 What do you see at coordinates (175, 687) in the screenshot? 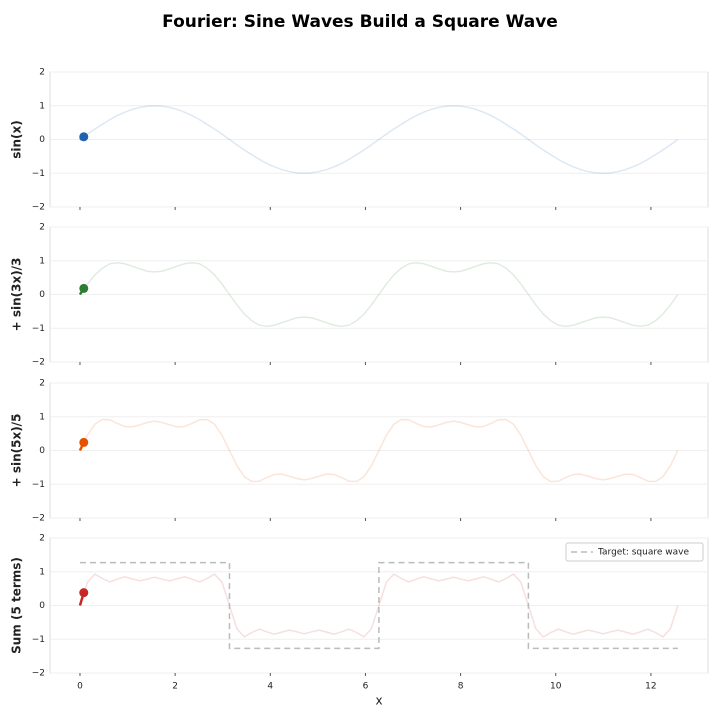
I see `x-tick-label: 2` at bounding box center [175, 687].